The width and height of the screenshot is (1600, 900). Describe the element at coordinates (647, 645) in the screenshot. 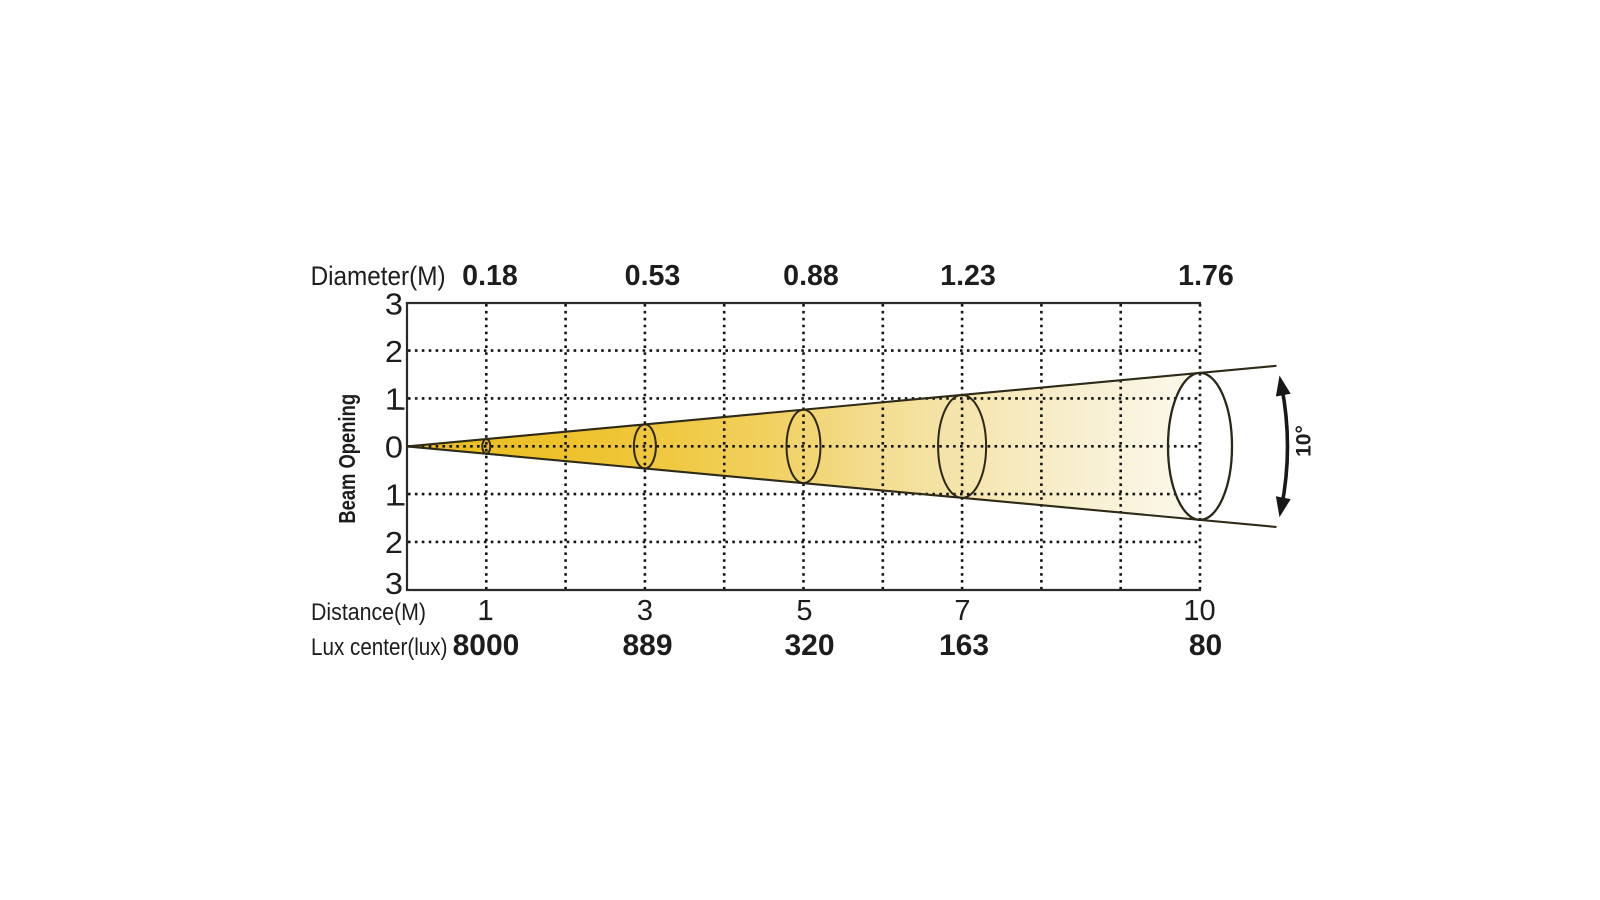

I see `svg-text: 889` at that location.